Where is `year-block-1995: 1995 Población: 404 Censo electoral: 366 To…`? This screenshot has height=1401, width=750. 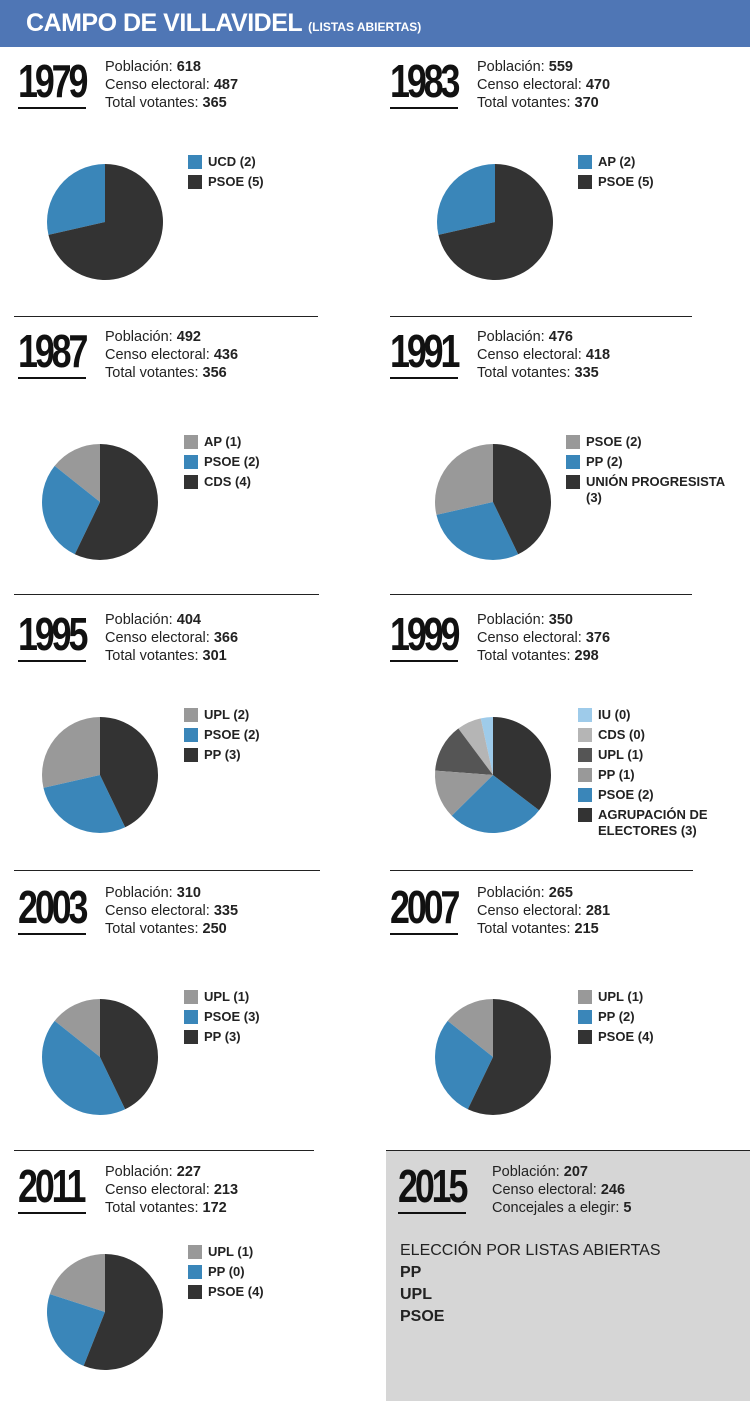 year-block-1995: 1995 Población: 404 Censo electoral: 366 To… is located at coordinates (183, 641).